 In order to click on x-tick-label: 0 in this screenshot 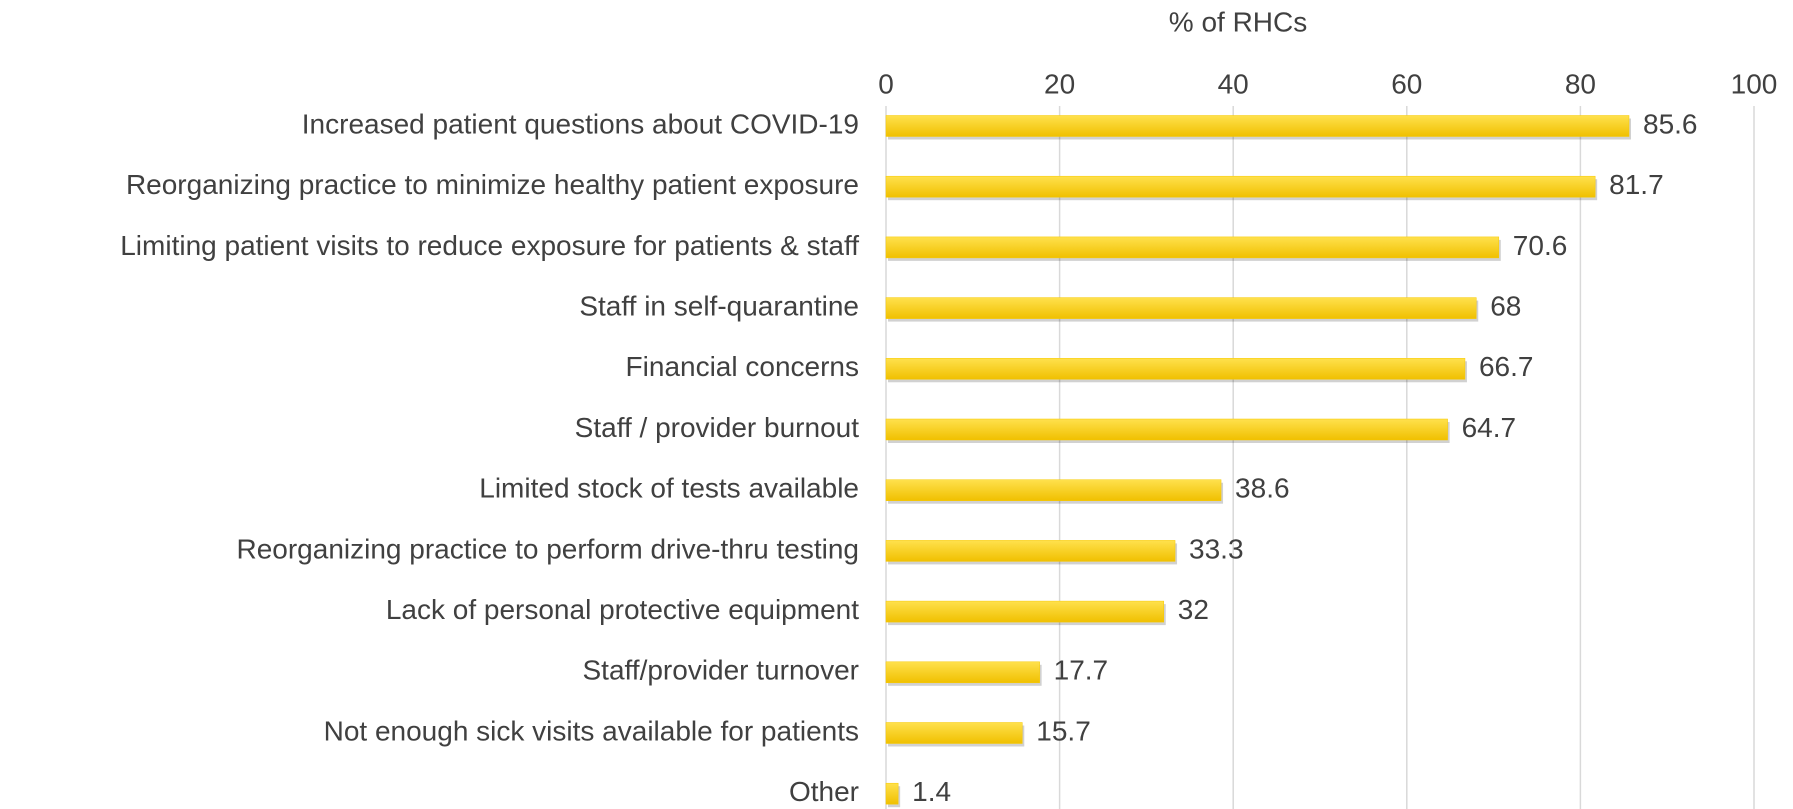, I will do `click(886, 83)`.